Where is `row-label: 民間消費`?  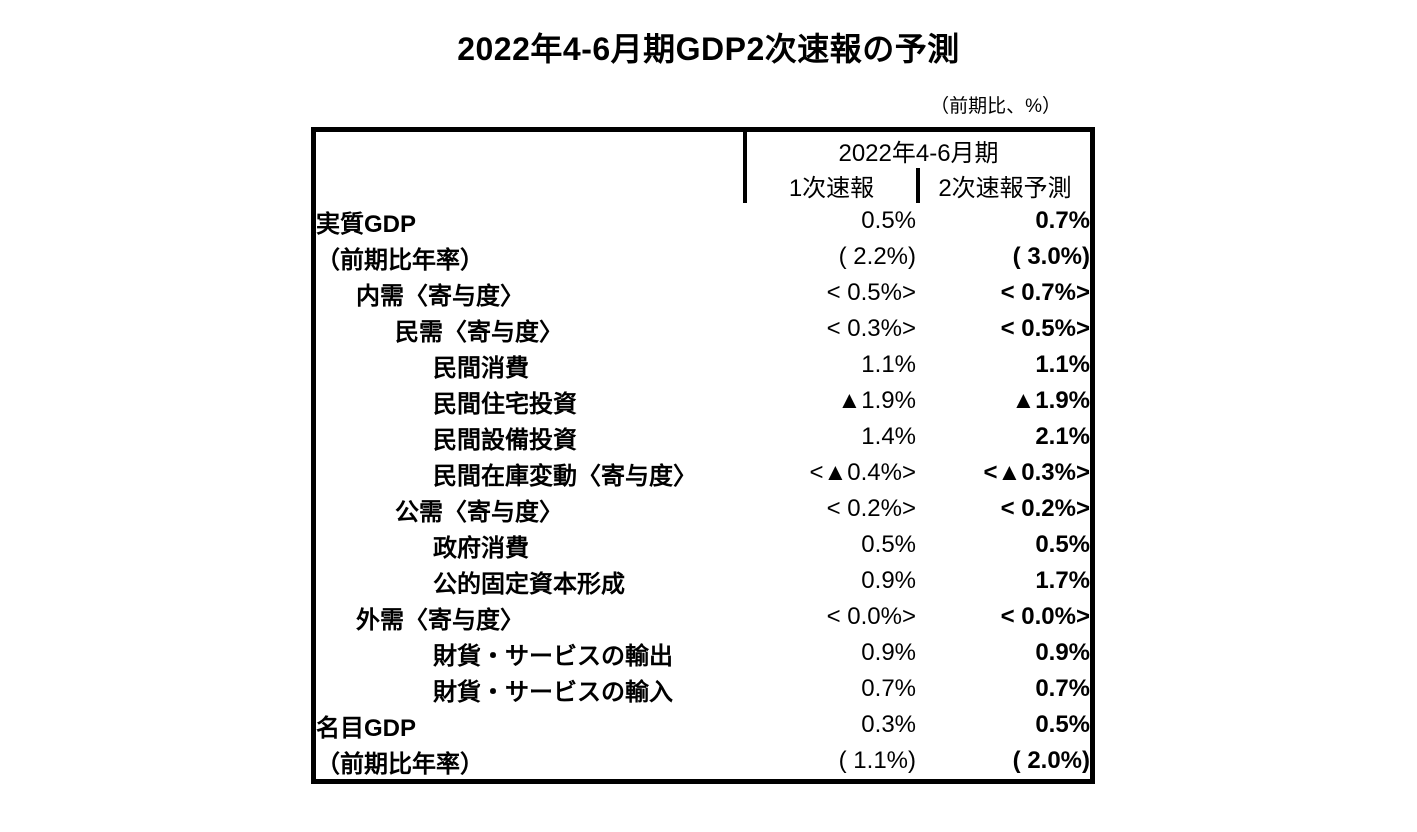 row-label: 民間消費 is located at coordinates (481, 368).